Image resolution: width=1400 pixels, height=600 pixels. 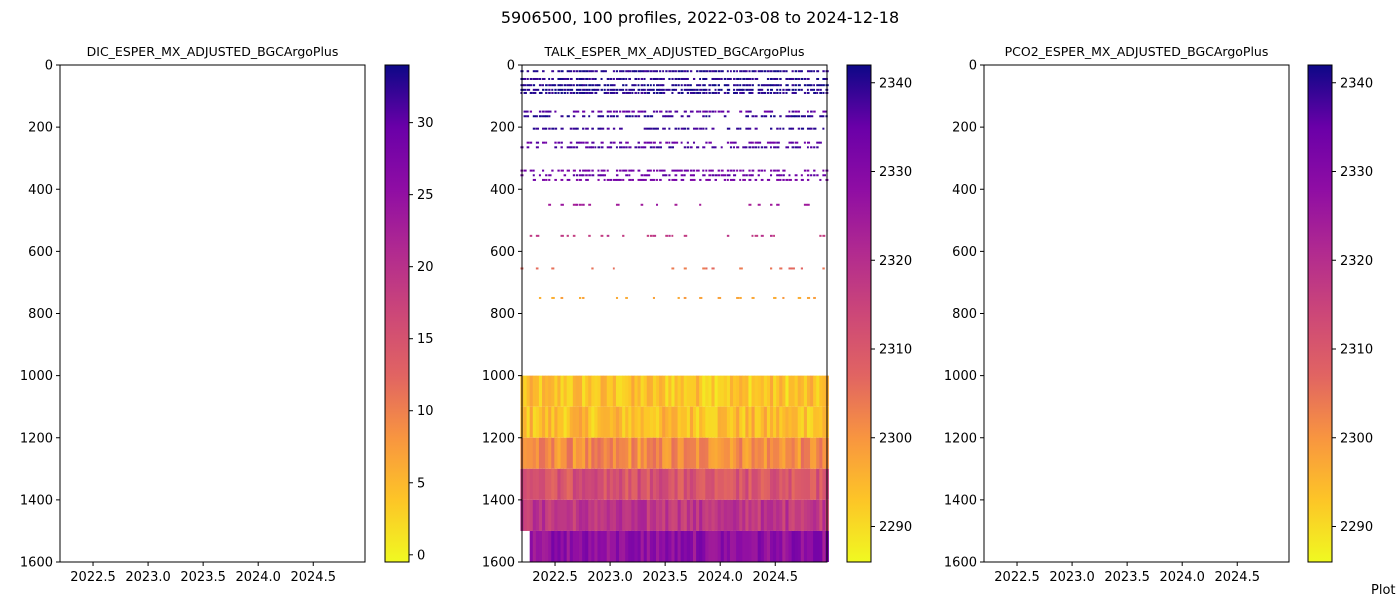 I want to click on colorbar-tick-label: 2320, so click(x=895, y=261).